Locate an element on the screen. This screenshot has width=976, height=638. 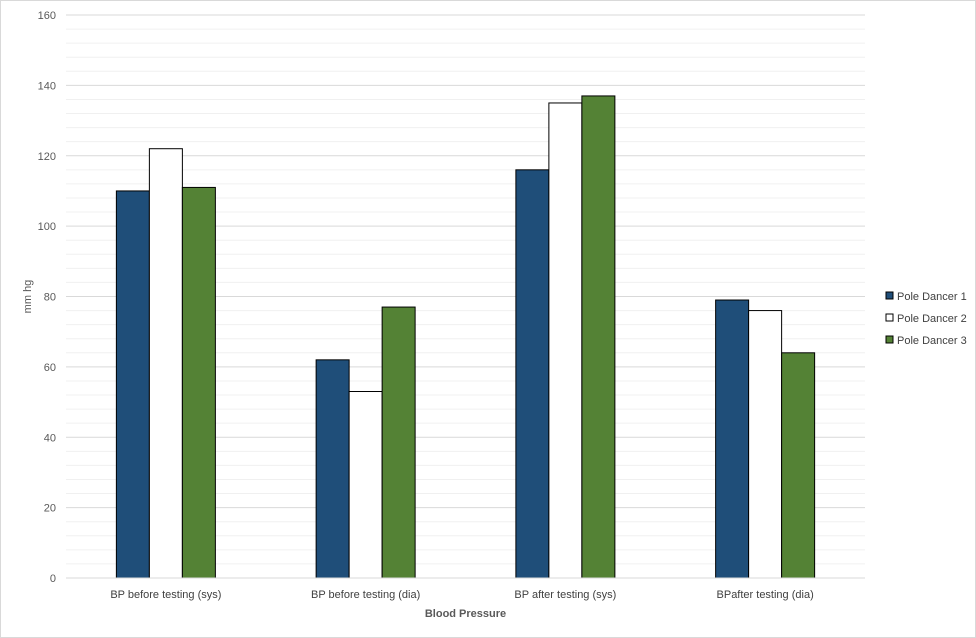
x-category-label: BPafter testing (dia) is located at coordinates (765, 595).